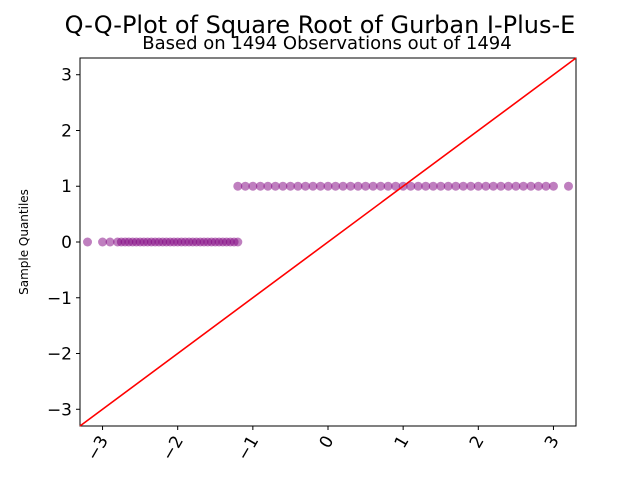 This screenshot has height=480, width=640. I want to click on chart-subtitle: Based on 1494 Observations out of 1494, so click(326, 43).